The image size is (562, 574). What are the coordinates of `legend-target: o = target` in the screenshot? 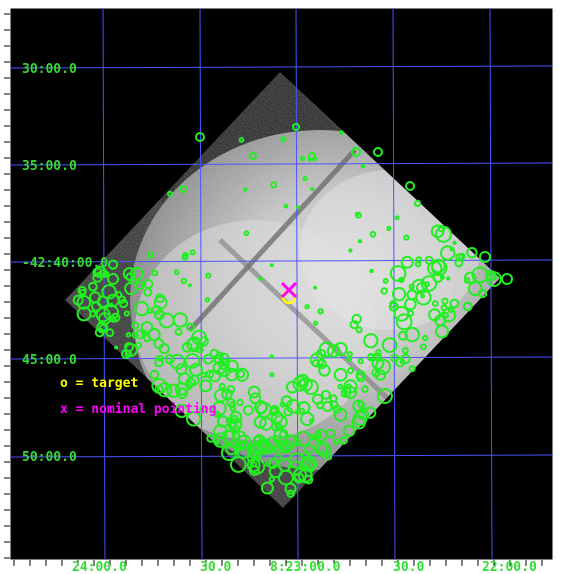 It's located at (99, 383).